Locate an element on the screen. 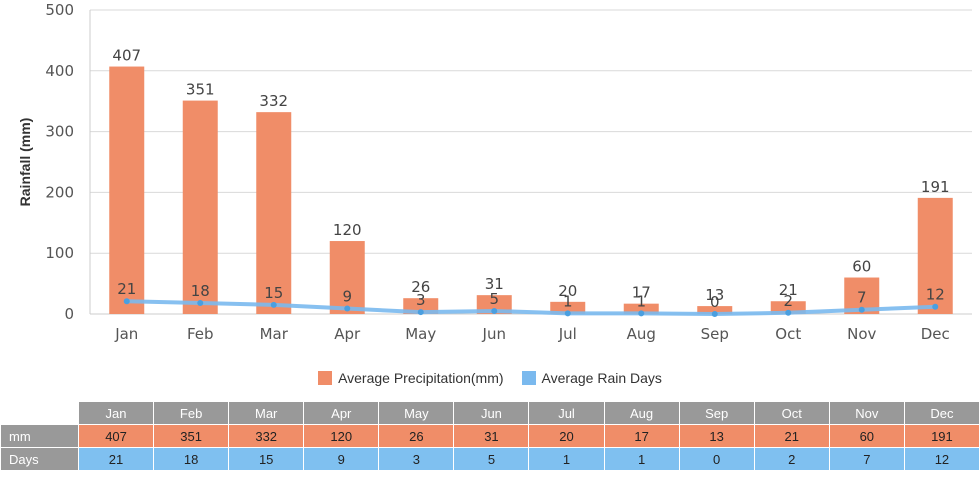 Image resolution: width=980 pixels, height=489 pixels. rain-days-value-label: 12 is located at coordinates (935, 295).